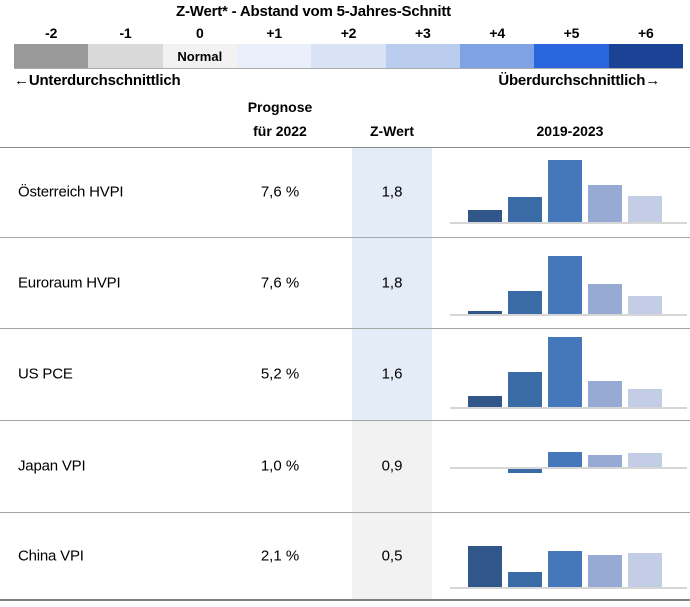  What do you see at coordinates (572, 80) in the screenshot?
I see `above-average-text: Überdurchschnittlich` at bounding box center [572, 80].